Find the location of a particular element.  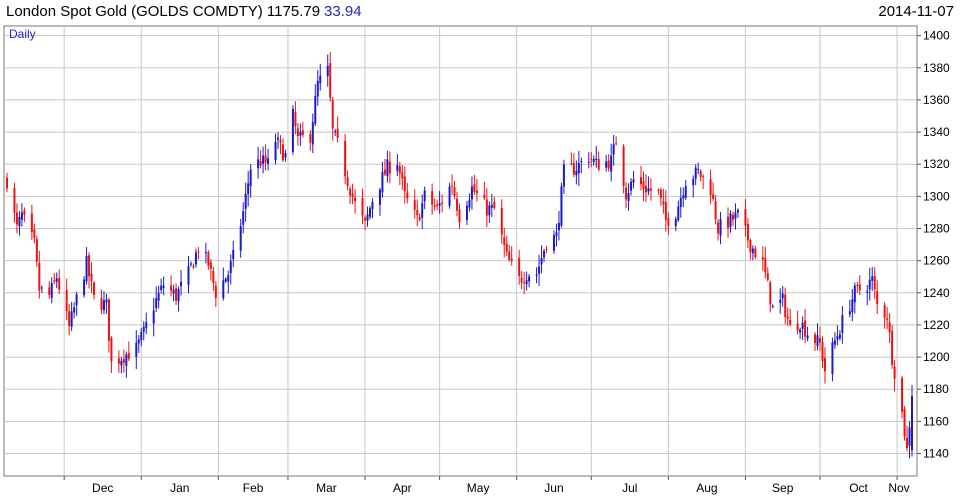

y-tick-label: 1400 is located at coordinates (936, 36).